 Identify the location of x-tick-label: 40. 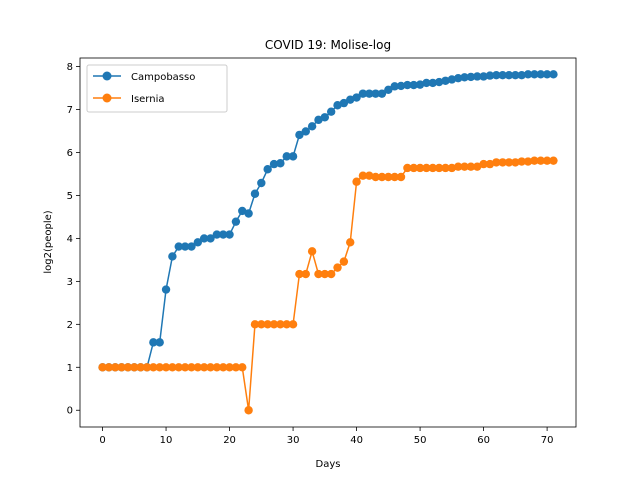
(356, 440).